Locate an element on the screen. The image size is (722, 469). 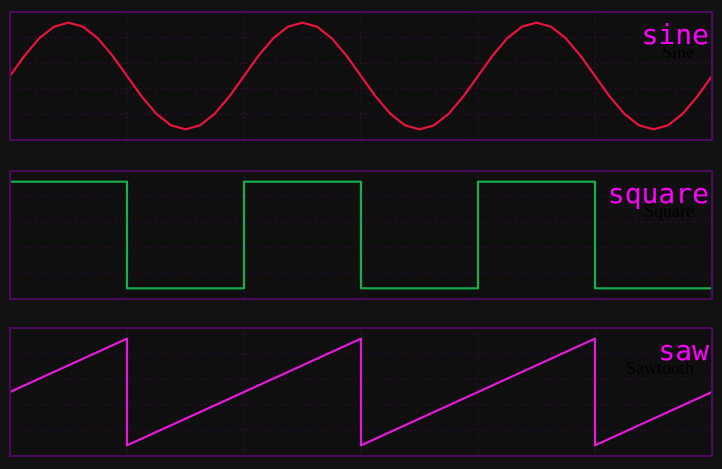
chart-title: saw is located at coordinates (683, 350).